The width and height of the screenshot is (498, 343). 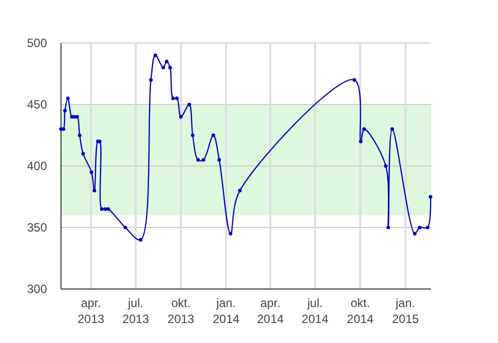 What do you see at coordinates (37, 289) in the screenshot?
I see `y-tick-label: 300` at bounding box center [37, 289].